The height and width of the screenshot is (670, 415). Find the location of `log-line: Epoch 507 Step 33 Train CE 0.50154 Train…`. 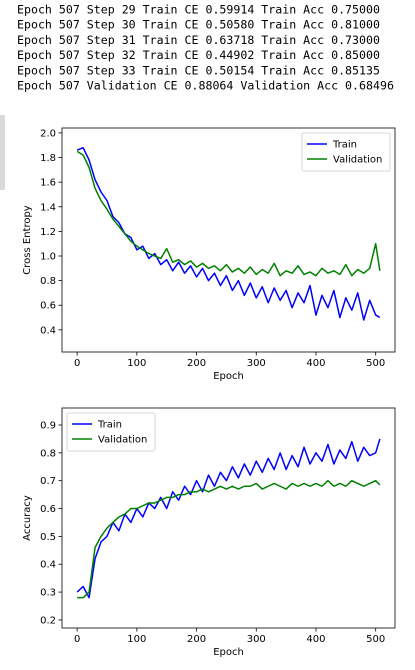

log-line: Epoch 507 Step 33 Train CE 0.50154 Train… is located at coordinates (198, 70).